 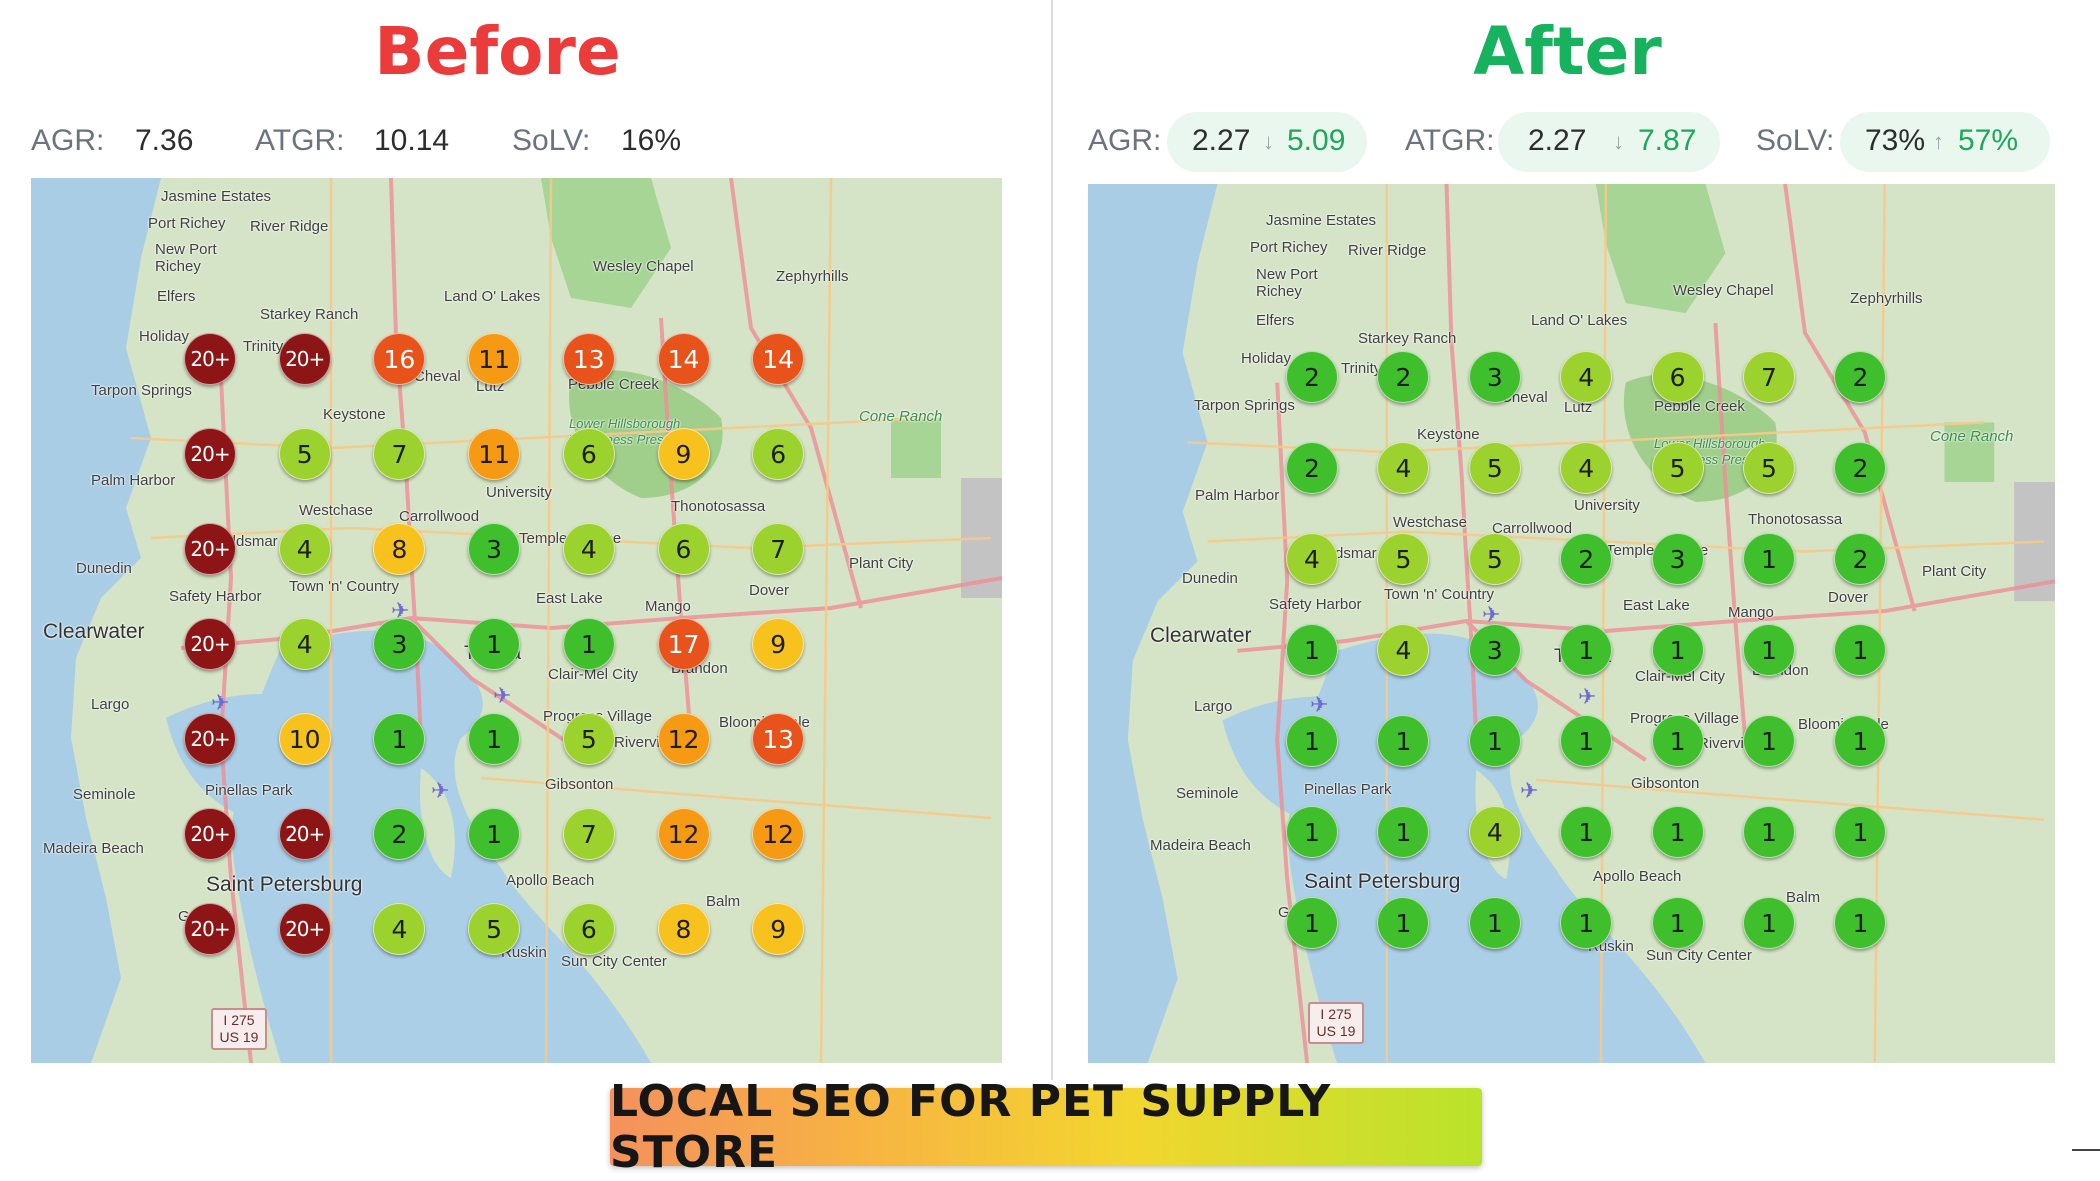 I want to click on rank-marker: 10, so click(x=304, y=739).